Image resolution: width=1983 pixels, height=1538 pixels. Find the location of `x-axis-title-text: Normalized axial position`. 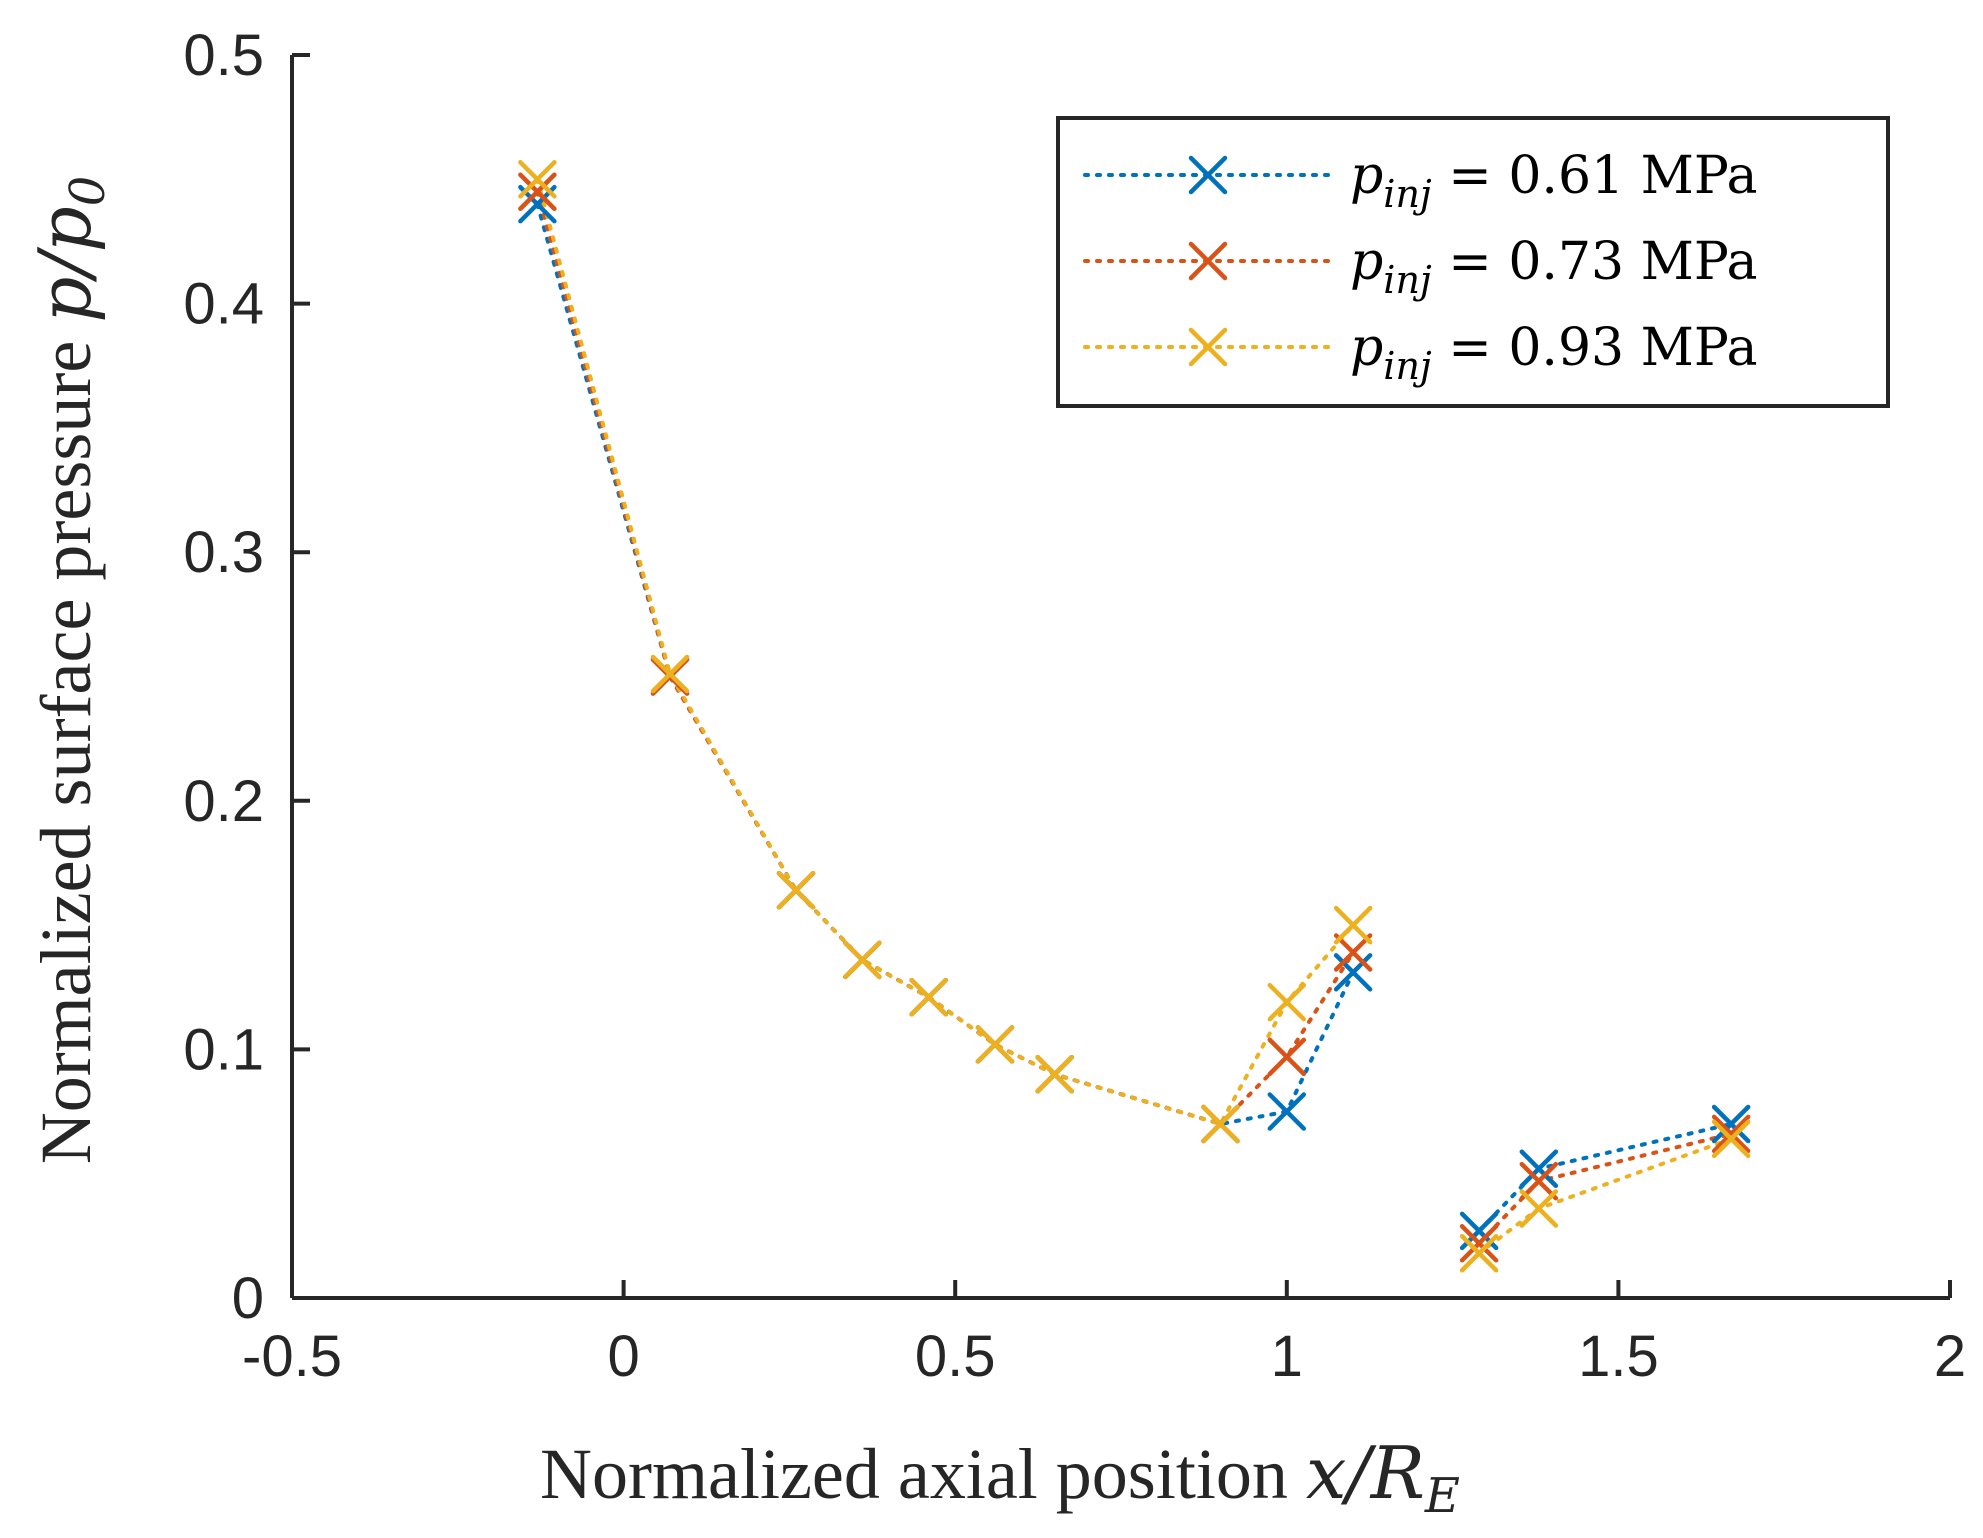

x-axis-title-text: Normalized axial position is located at coordinates (923, 1474).